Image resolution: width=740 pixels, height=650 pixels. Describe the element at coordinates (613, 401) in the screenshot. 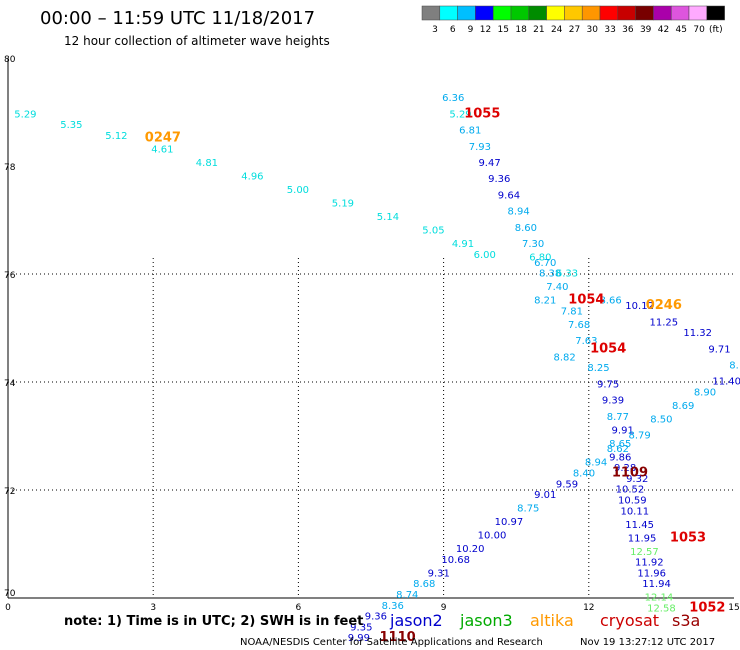

I see `wave-height-point: 9.39` at that location.